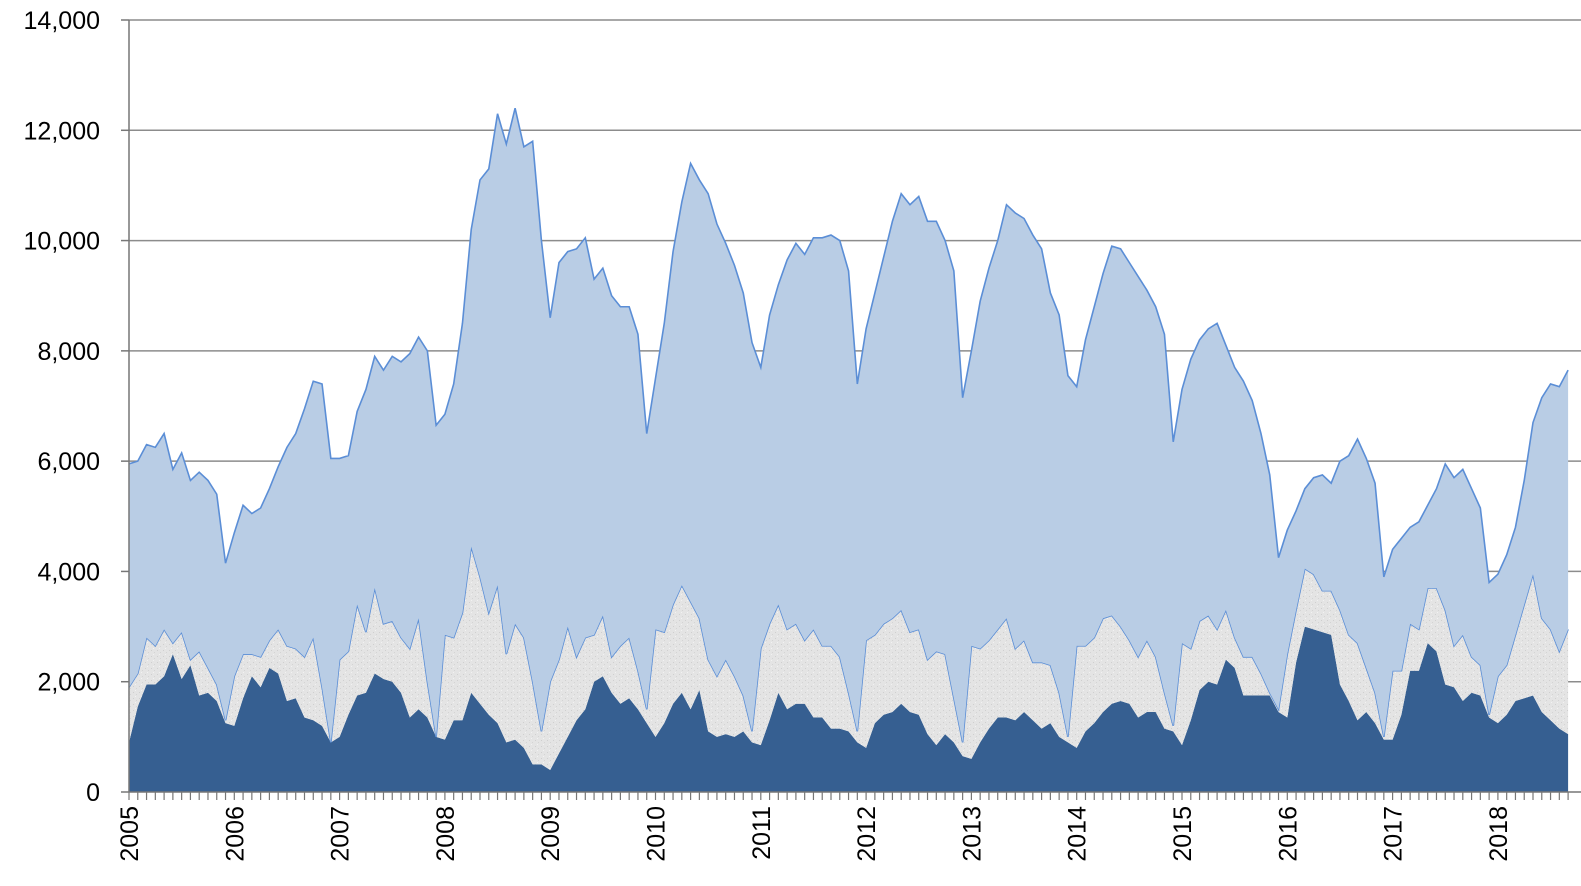 The width and height of the screenshot is (1581, 886). I want to click on x-tick-label: 2012, so click(867, 834).